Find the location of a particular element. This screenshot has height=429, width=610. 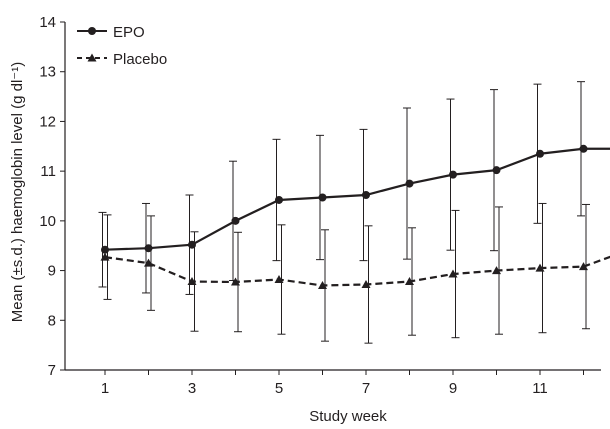

legend-placebo-marker is located at coordinates (92, 57).